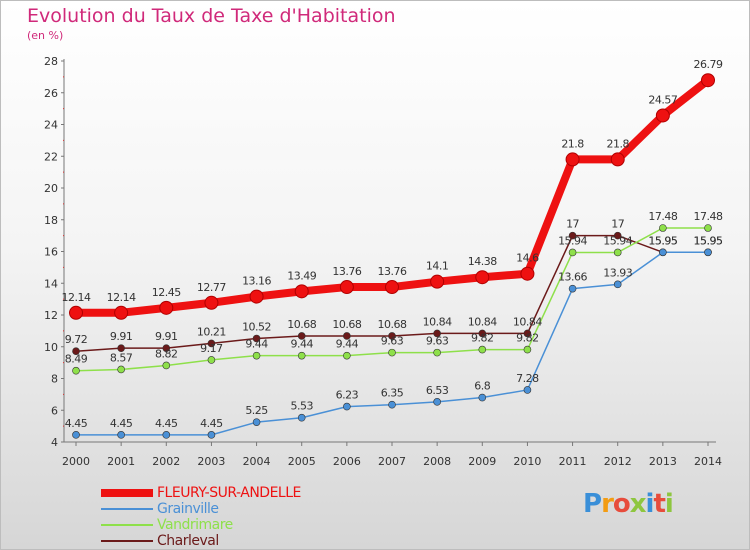 The width and height of the screenshot is (750, 550). Describe the element at coordinates (211, 16) in the screenshot. I see `chart-title: Evolution du Taux de Taxe d'Habitation` at that location.